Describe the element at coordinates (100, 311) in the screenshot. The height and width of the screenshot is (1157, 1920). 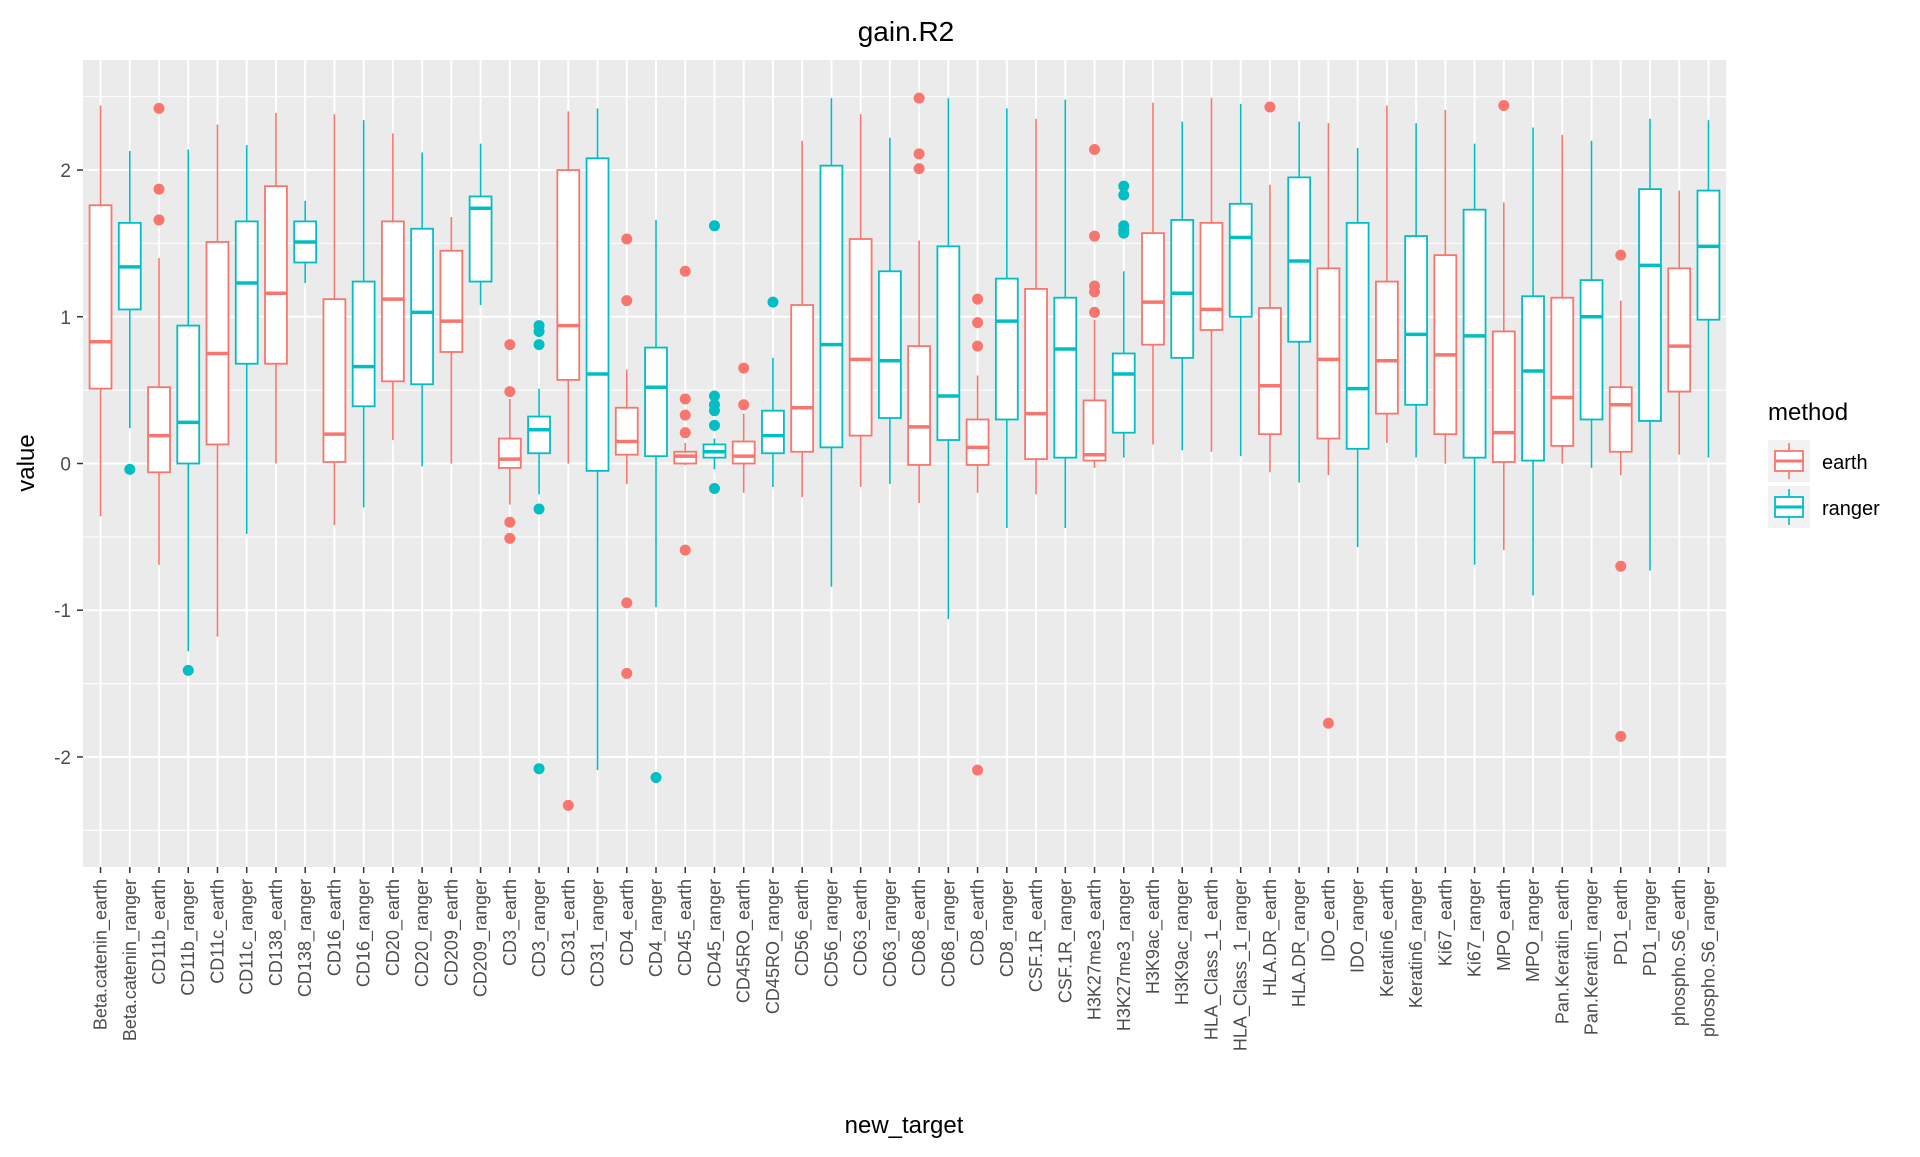
I see `box-Beta.catenin_earth` at that location.